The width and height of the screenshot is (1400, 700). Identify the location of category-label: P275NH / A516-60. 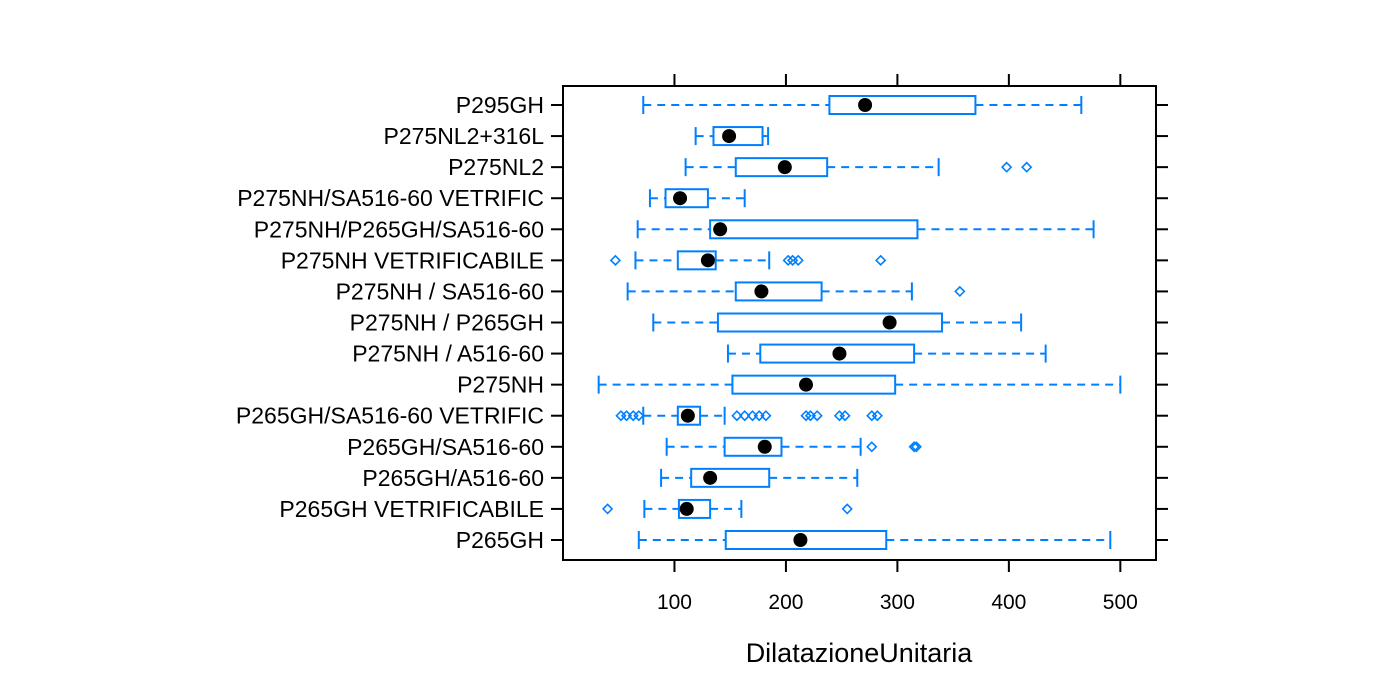
(448, 354).